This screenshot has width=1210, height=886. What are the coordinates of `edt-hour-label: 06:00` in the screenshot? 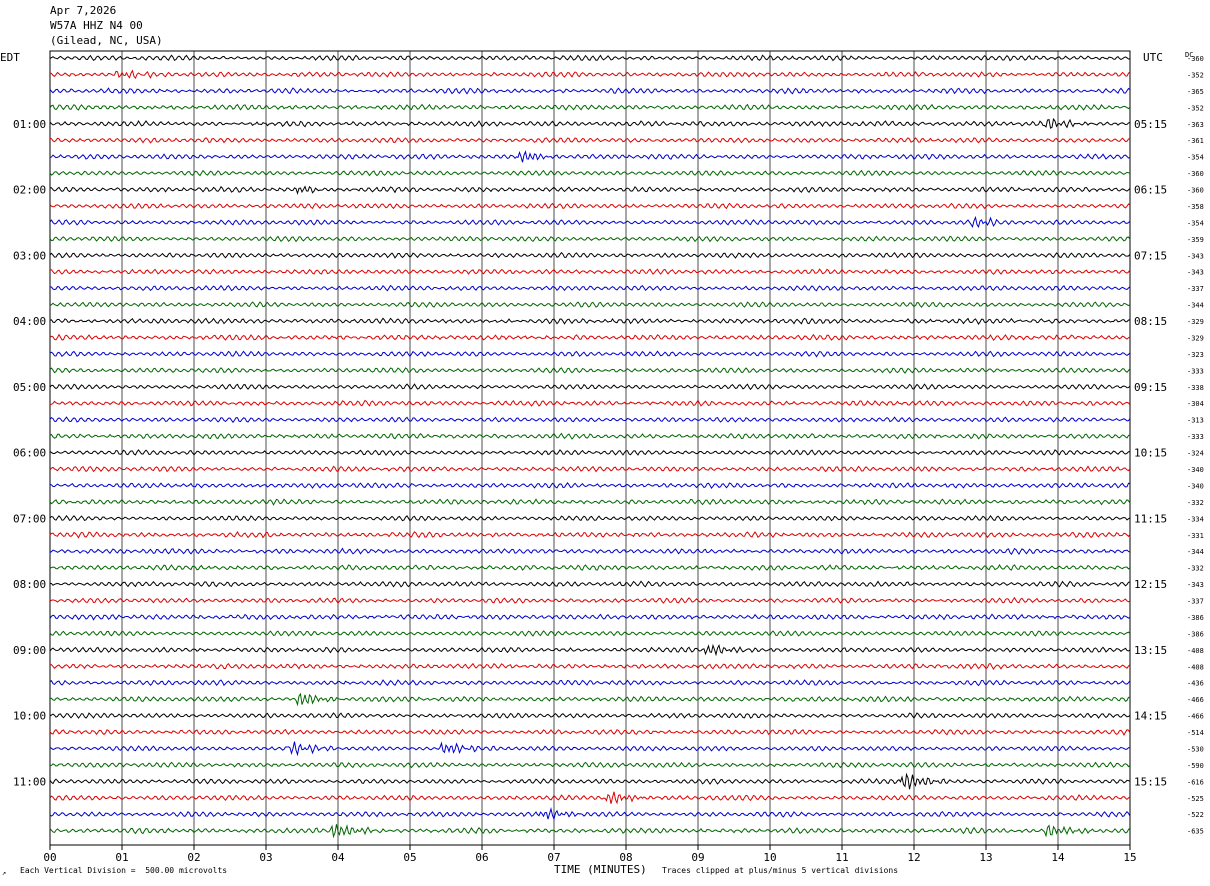 It's located at (29, 453).